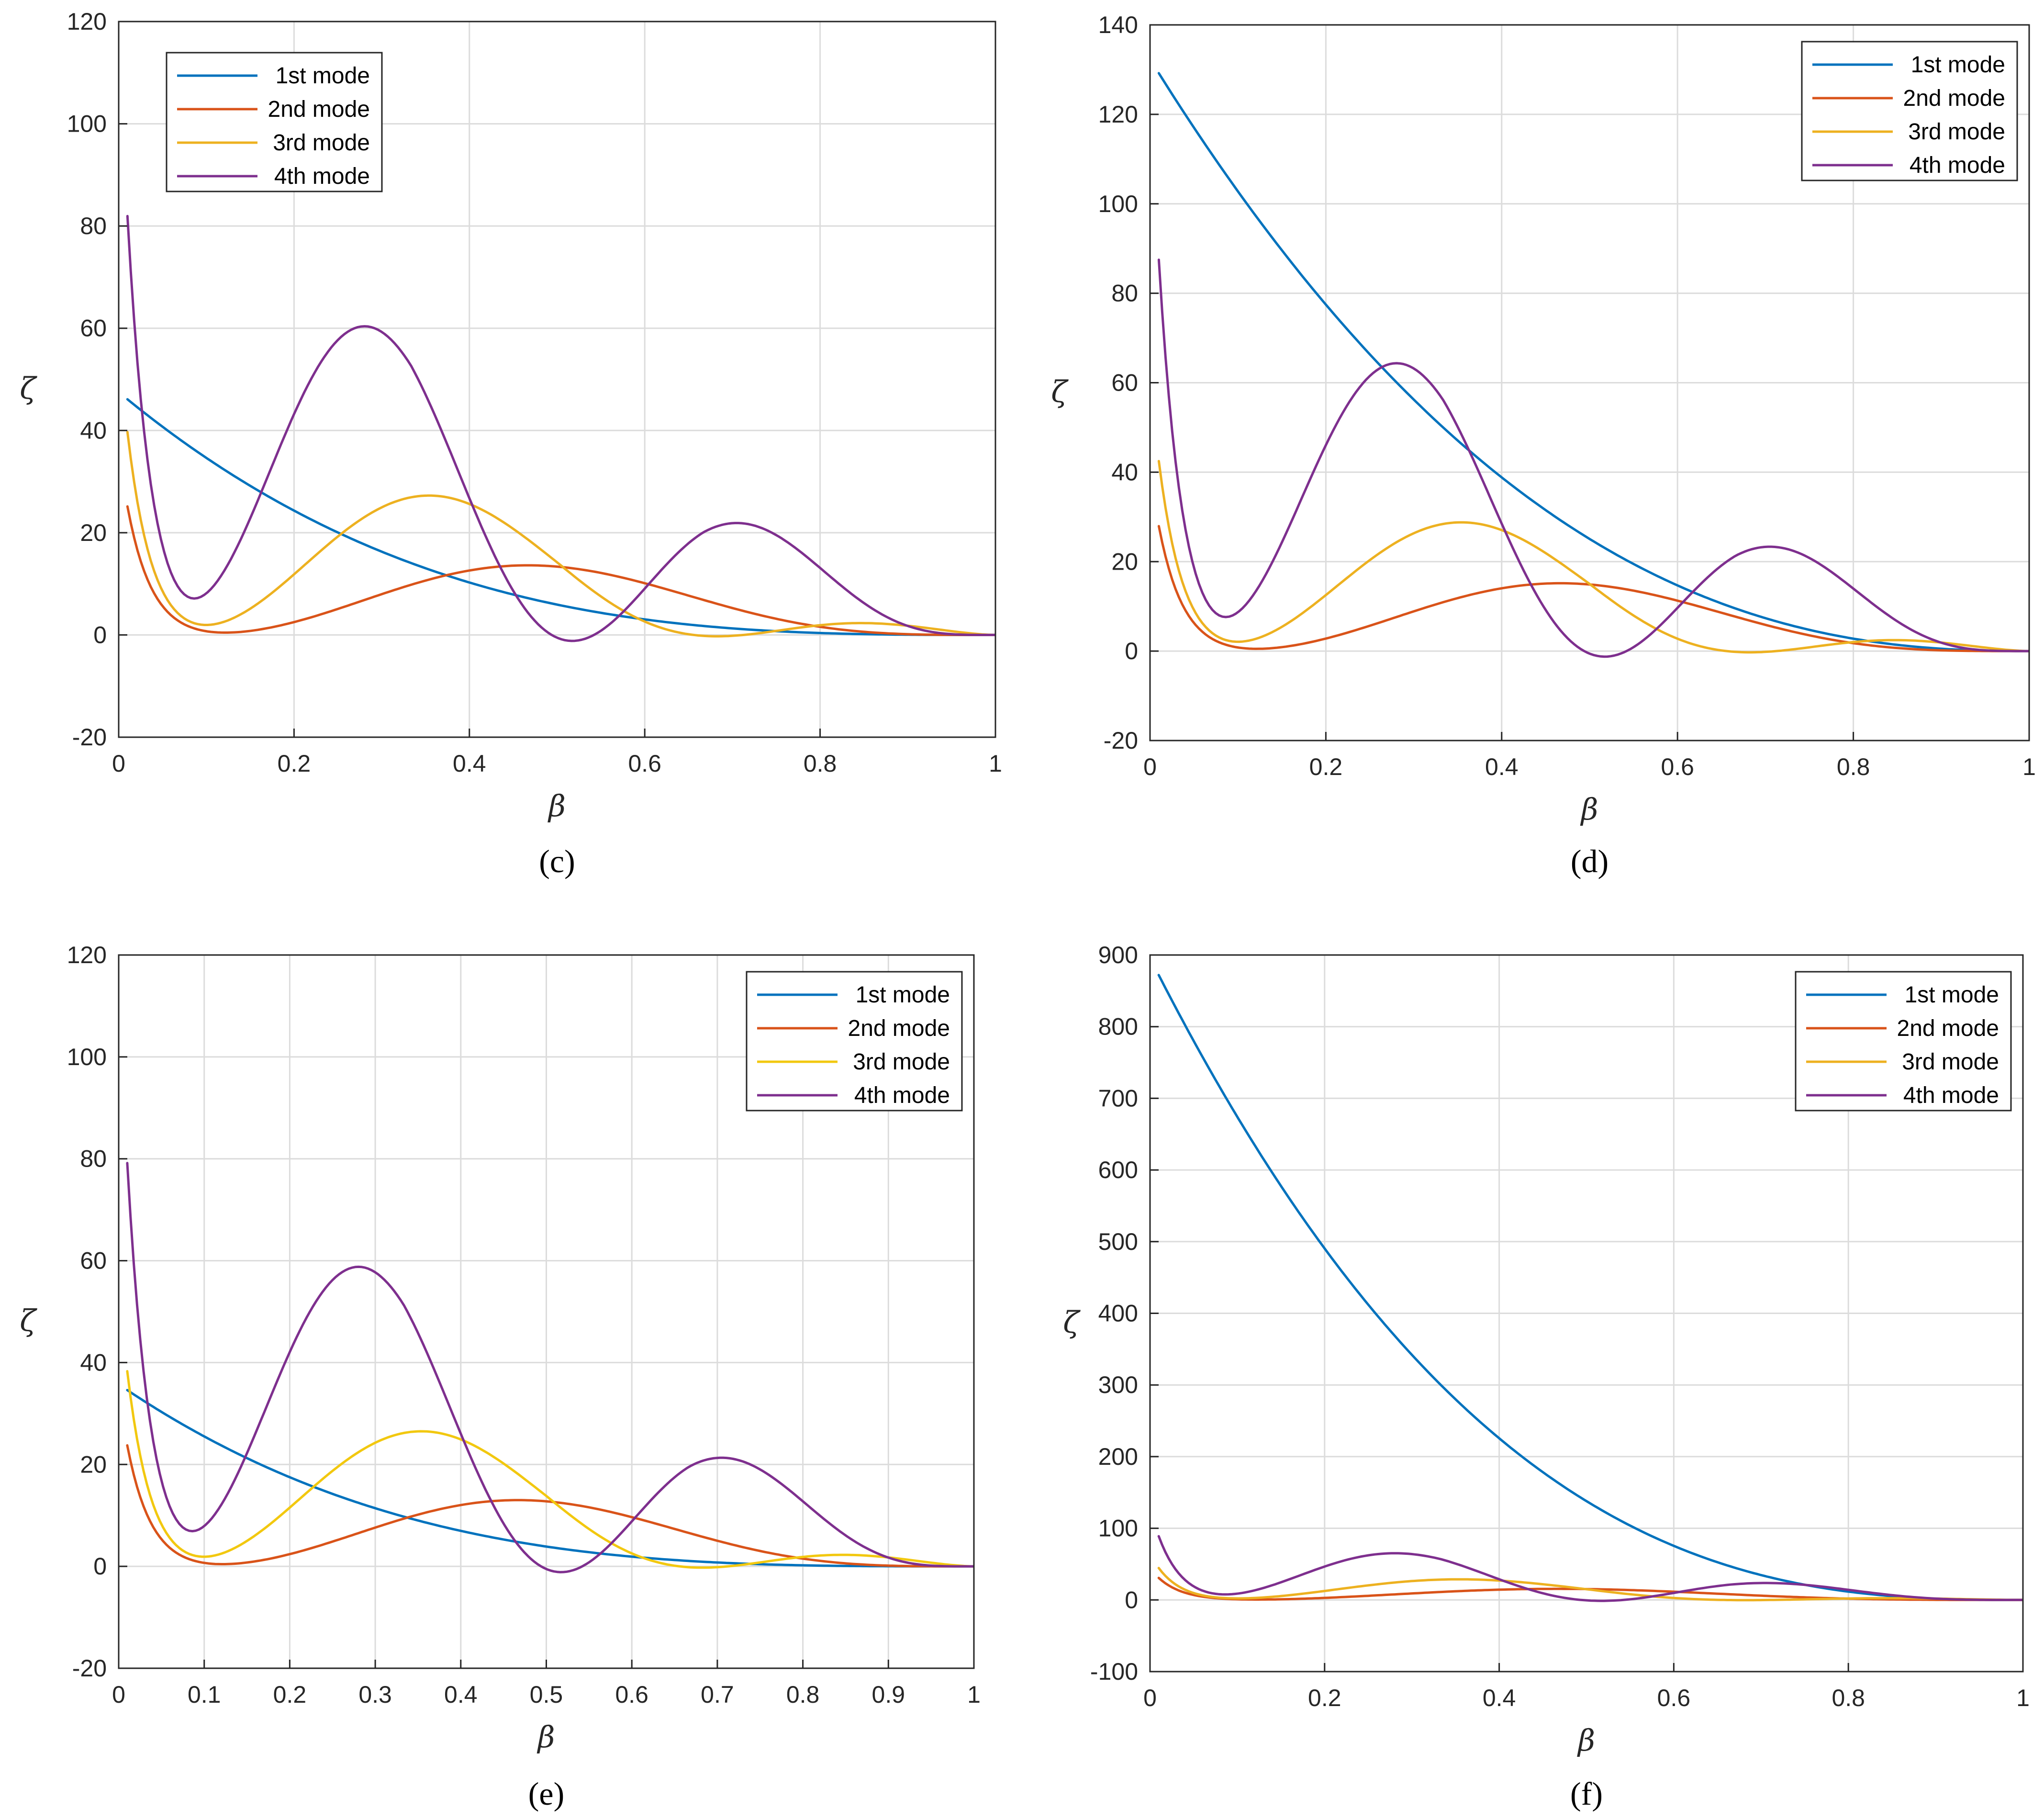 The image size is (2044, 1820). What do you see at coordinates (1118, 1098) in the screenshot?
I see `y-tick-label: 700` at bounding box center [1118, 1098].